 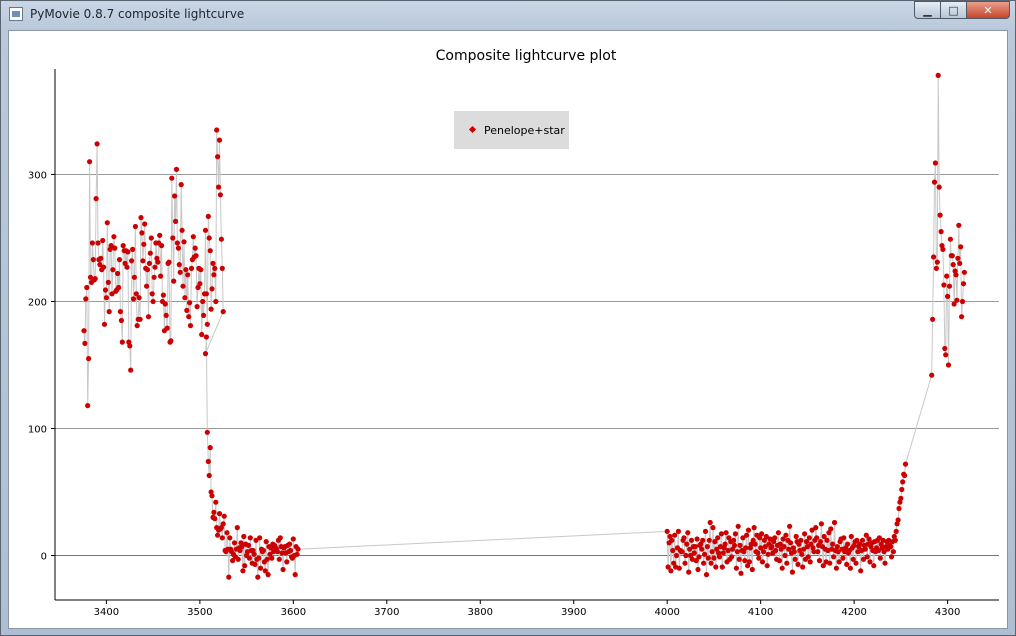 What do you see at coordinates (106, 612) in the screenshot?
I see `x-tick-label: 3400` at bounding box center [106, 612].